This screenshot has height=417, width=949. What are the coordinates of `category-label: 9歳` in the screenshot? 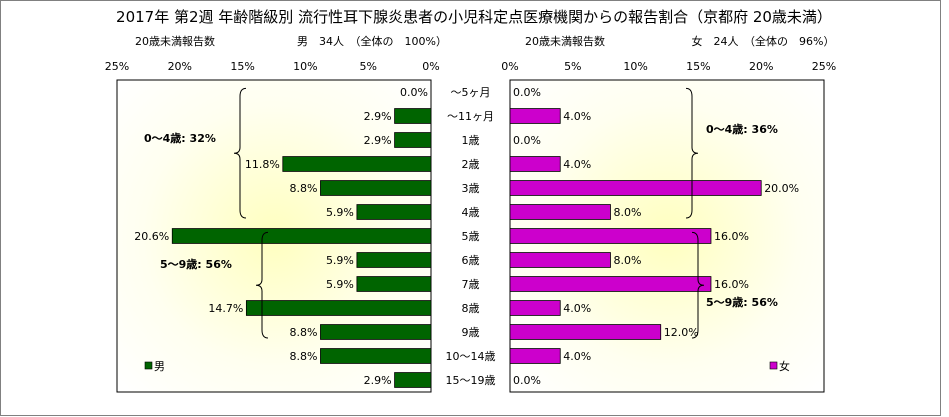 It's located at (471, 332).